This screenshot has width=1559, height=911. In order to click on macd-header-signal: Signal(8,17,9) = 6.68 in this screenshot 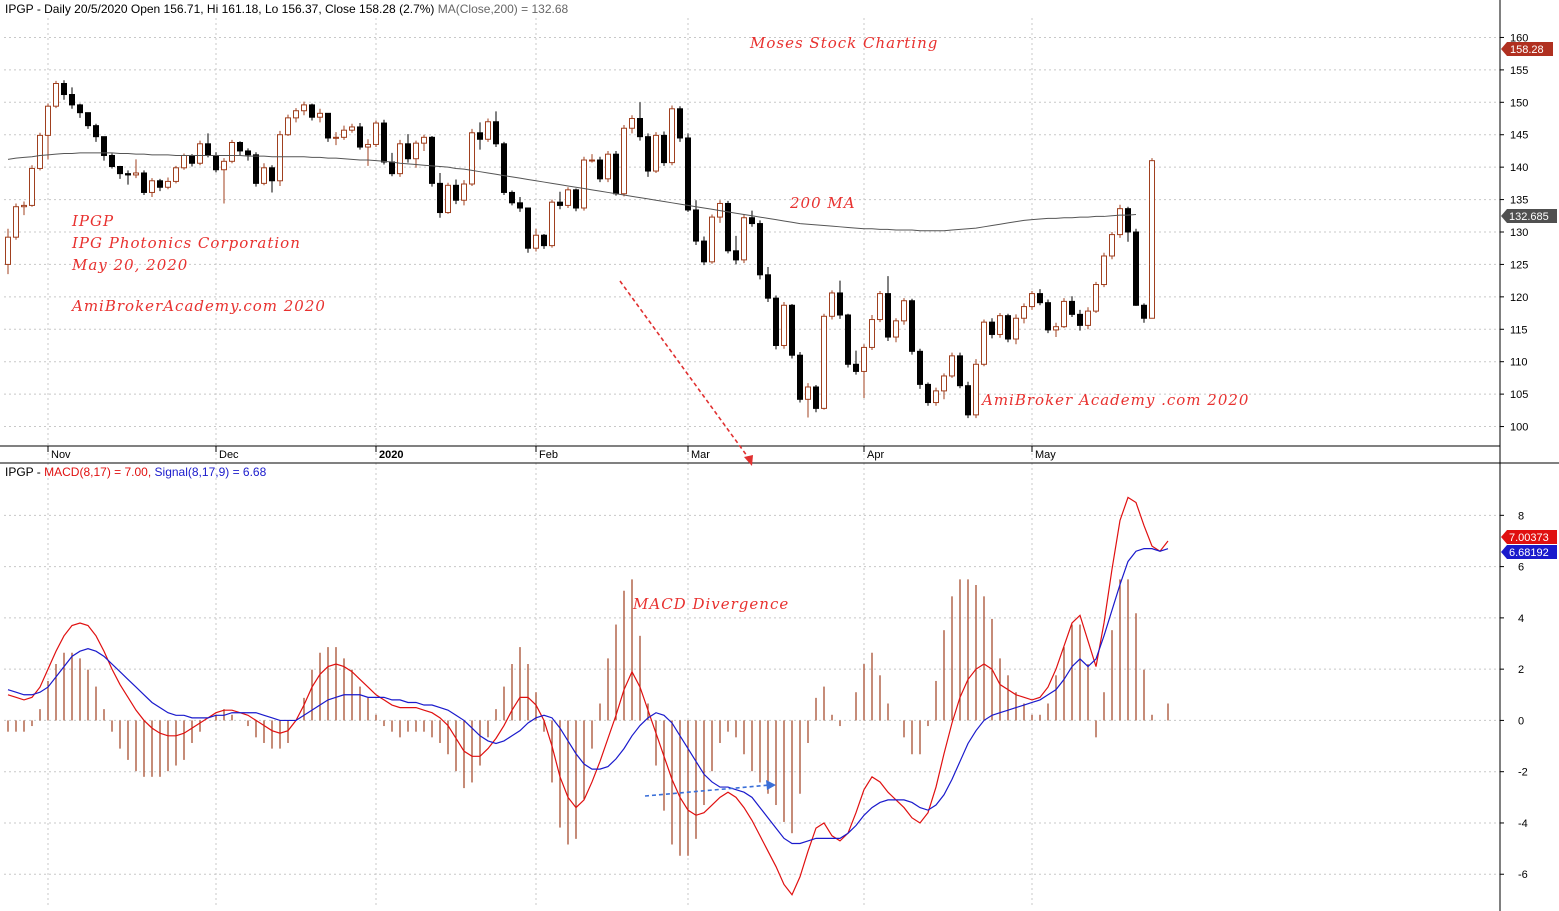, I will do `click(211, 472)`.